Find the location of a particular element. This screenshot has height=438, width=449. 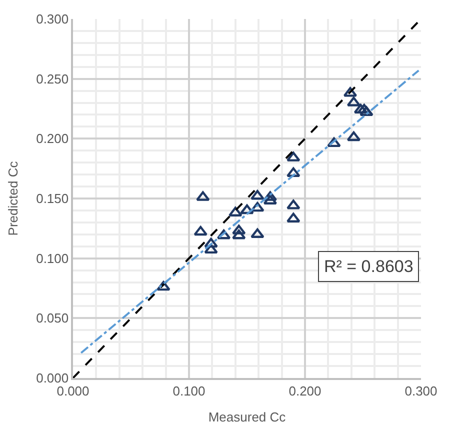

y-tick-label: 0.050 is located at coordinates (52, 318).